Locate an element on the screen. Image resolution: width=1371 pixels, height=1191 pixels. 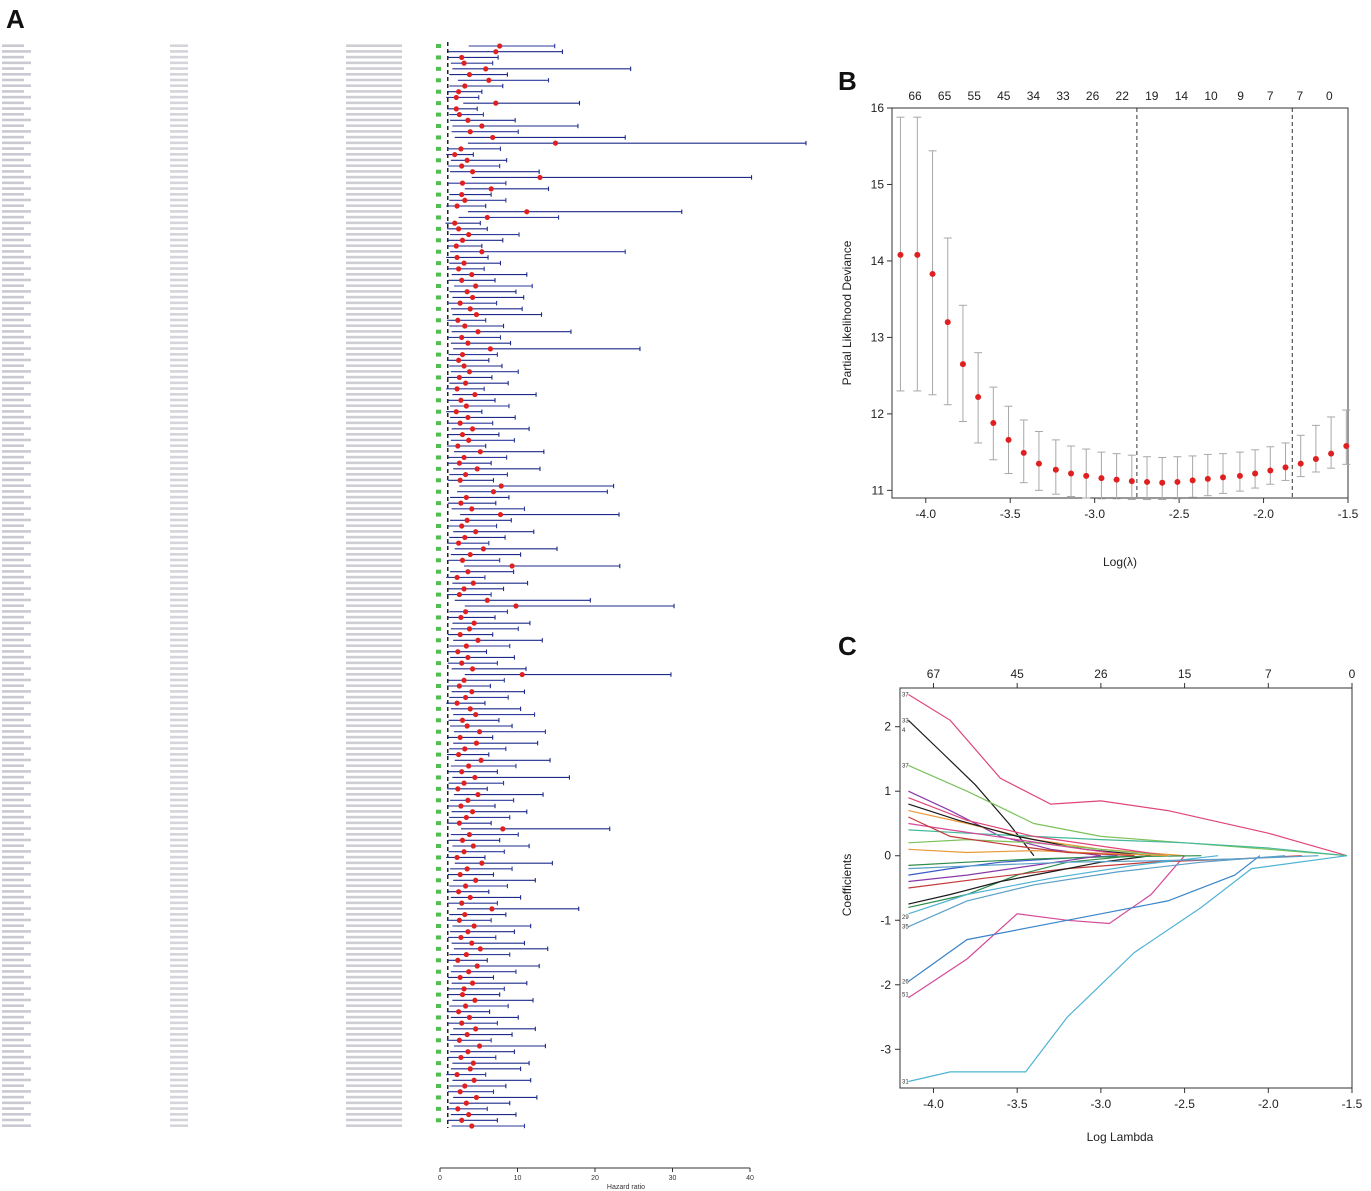
cv-top-tick-label: 26 is located at coordinates (1093, 96).